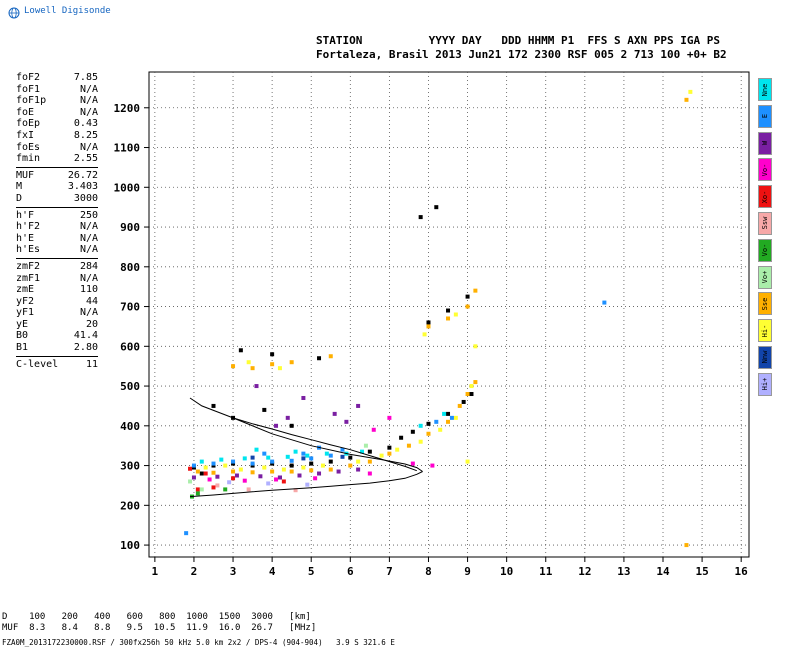  I want to click on y-tick-label: 1000, so click(127, 187).